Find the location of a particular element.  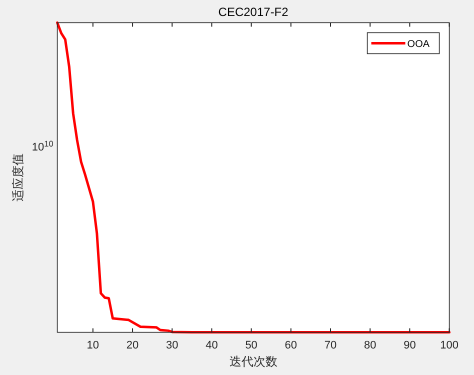

x-axis-title: 迭代次数 is located at coordinates (253, 361).